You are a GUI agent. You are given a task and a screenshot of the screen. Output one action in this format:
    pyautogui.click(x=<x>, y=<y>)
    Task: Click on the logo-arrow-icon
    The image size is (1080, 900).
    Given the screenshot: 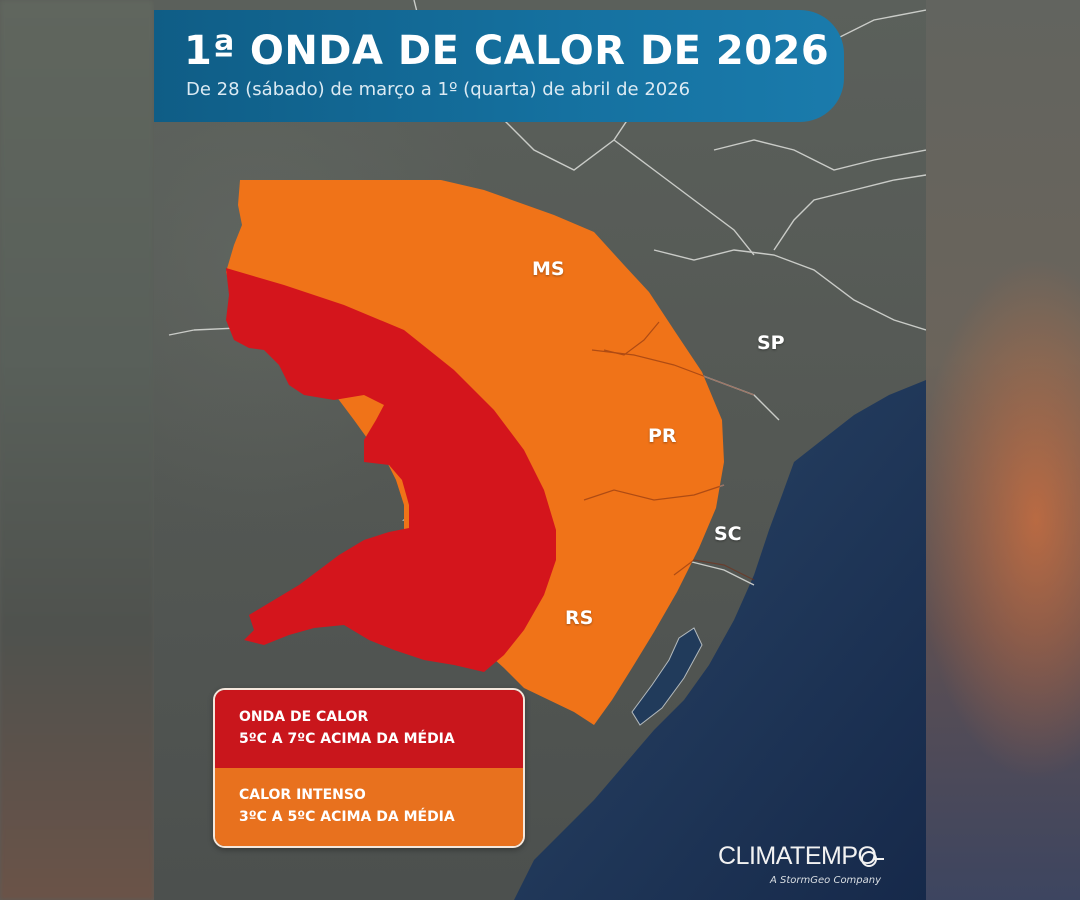 What is the action you would take?
    pyautogui.click(x=872, y=859)
    